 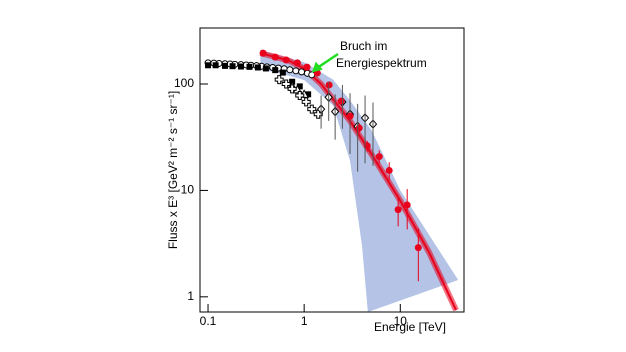 What do you see at coordinates (317, 67) in the screenshot?
I see `annotation-arrowhead` at bounding box center [317, 67].